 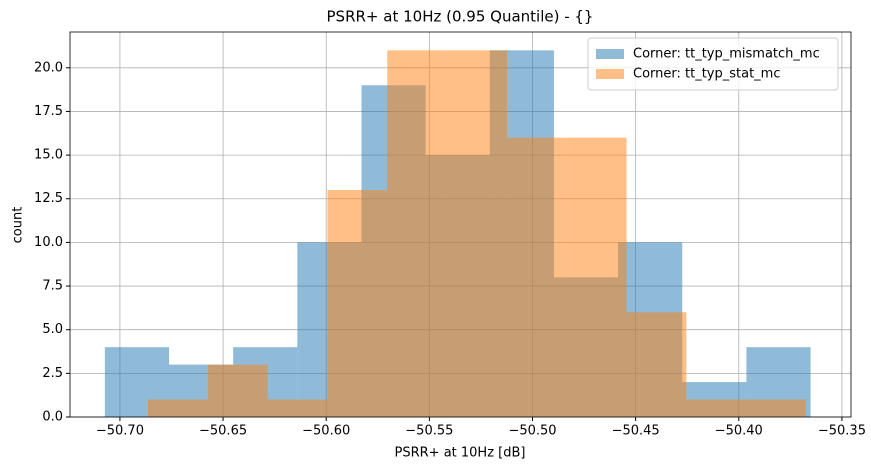 I want to click on y-tick-label: 10.0, so click(x=48, y=242).